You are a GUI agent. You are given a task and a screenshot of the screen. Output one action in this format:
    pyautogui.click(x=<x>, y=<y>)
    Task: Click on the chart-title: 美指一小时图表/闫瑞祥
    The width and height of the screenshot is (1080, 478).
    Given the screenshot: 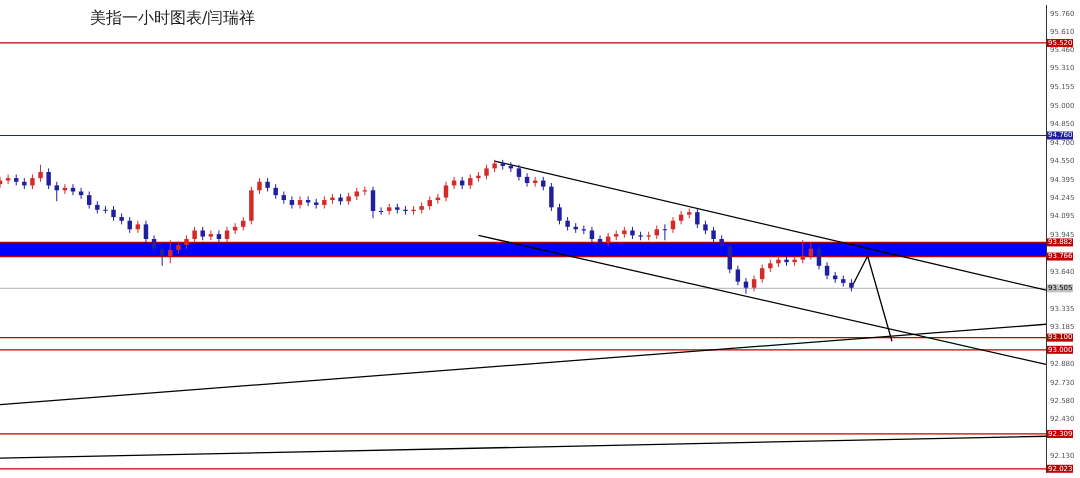 What is the action you would take?
    pyautogui.click(x=173, y=18)
    